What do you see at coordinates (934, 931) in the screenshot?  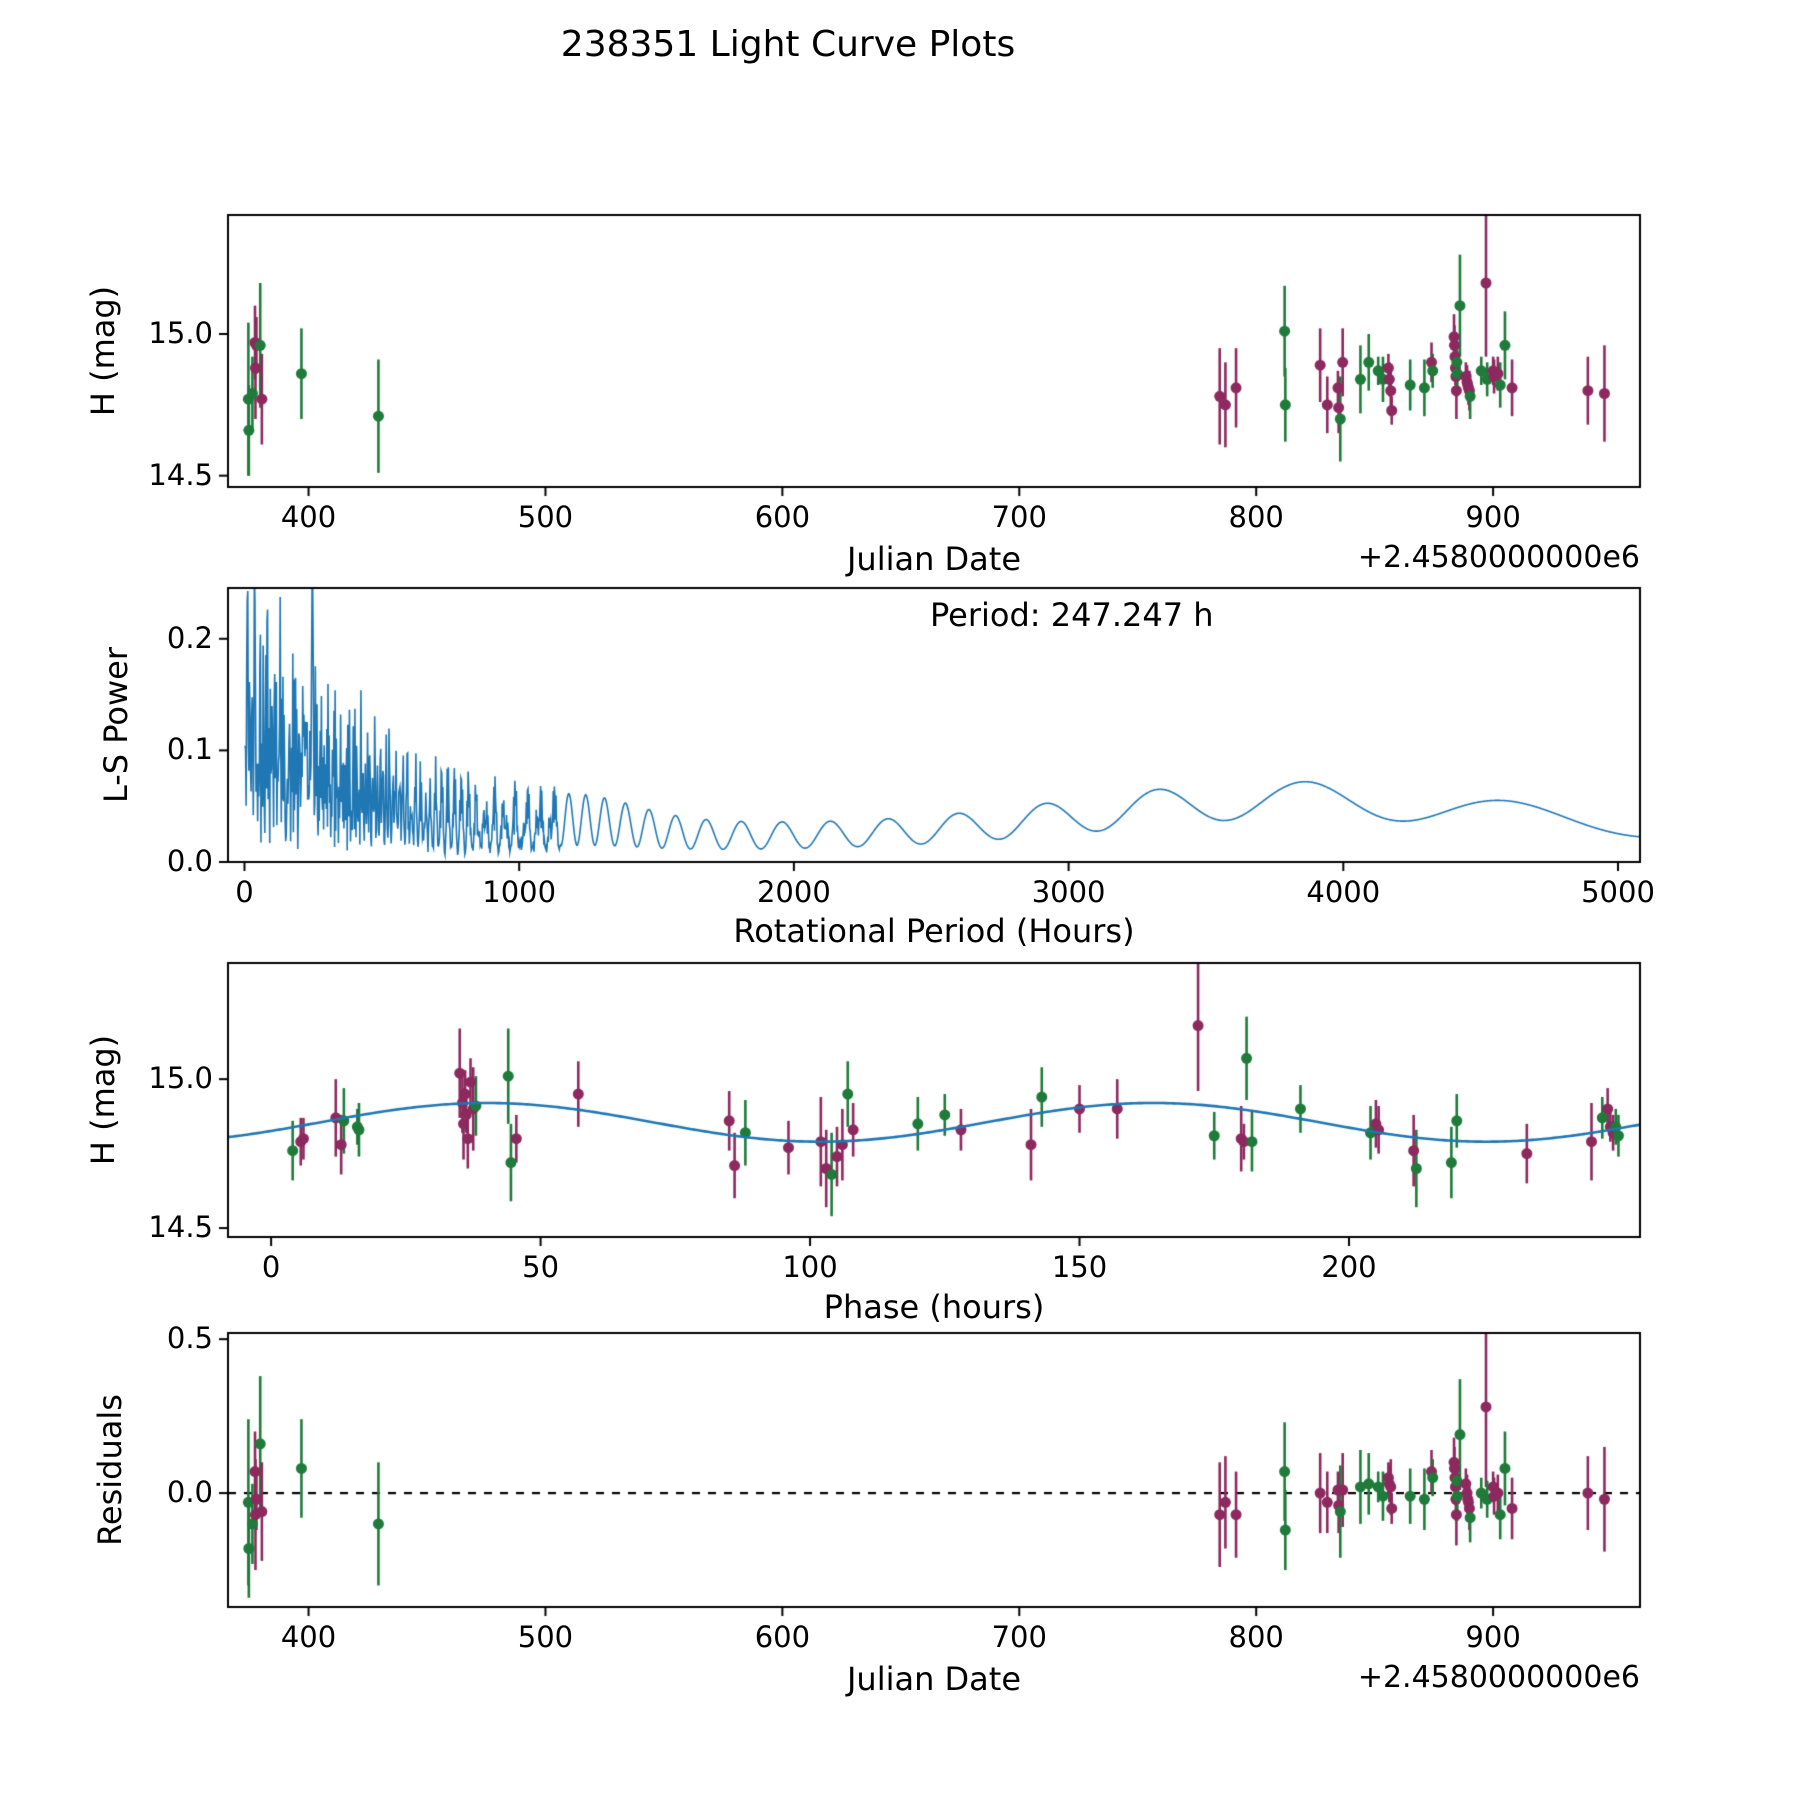 I see `periodogram-xlabel: Rotational Period (Hours)` at bounding box center [934, 931].